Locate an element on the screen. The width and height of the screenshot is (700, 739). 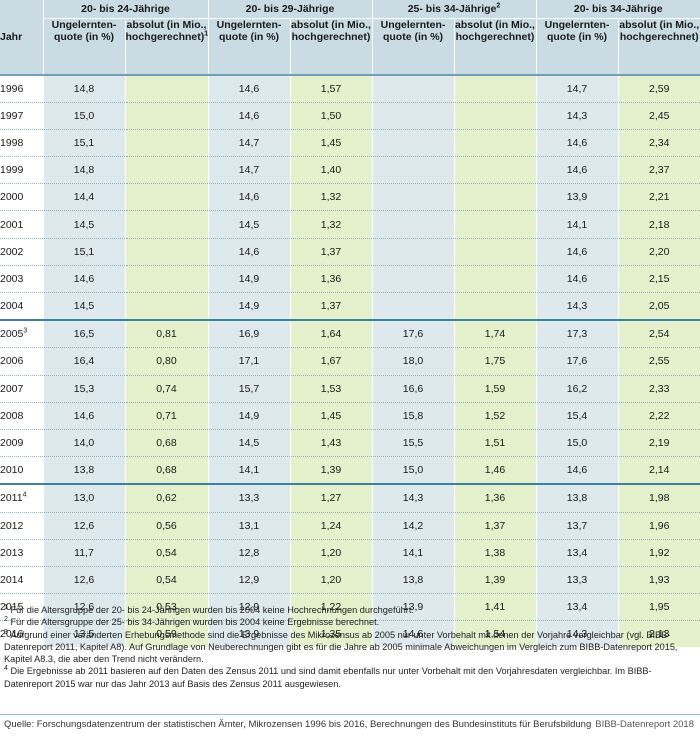
table-row: 2014 12,6 0,54 12,9 1,20 13,8 1,39 13,3 1,93 is located at coordinates (350, 580).